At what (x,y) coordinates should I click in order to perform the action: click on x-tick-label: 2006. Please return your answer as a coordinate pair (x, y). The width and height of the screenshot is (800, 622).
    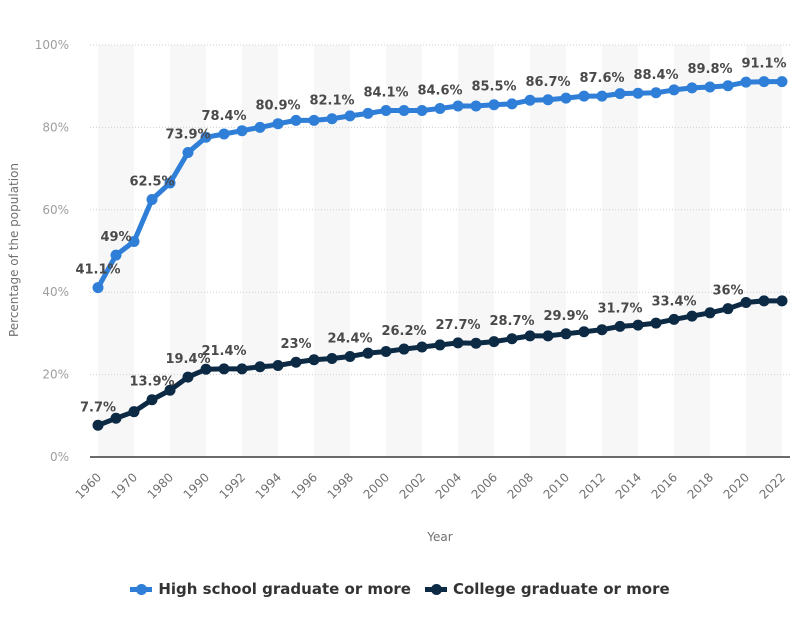
    Looking at the image, I should click on (484, 485).